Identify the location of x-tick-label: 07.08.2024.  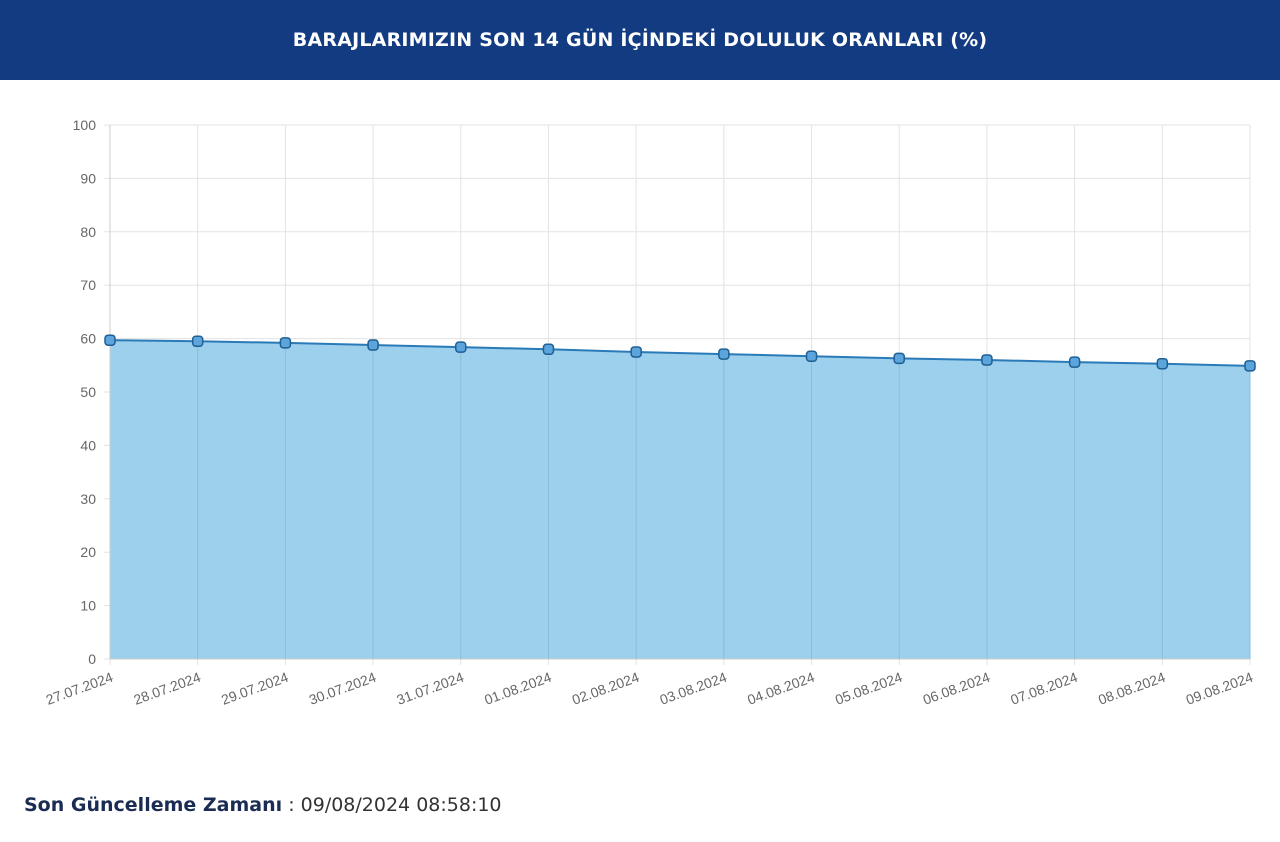
(1044, 688).